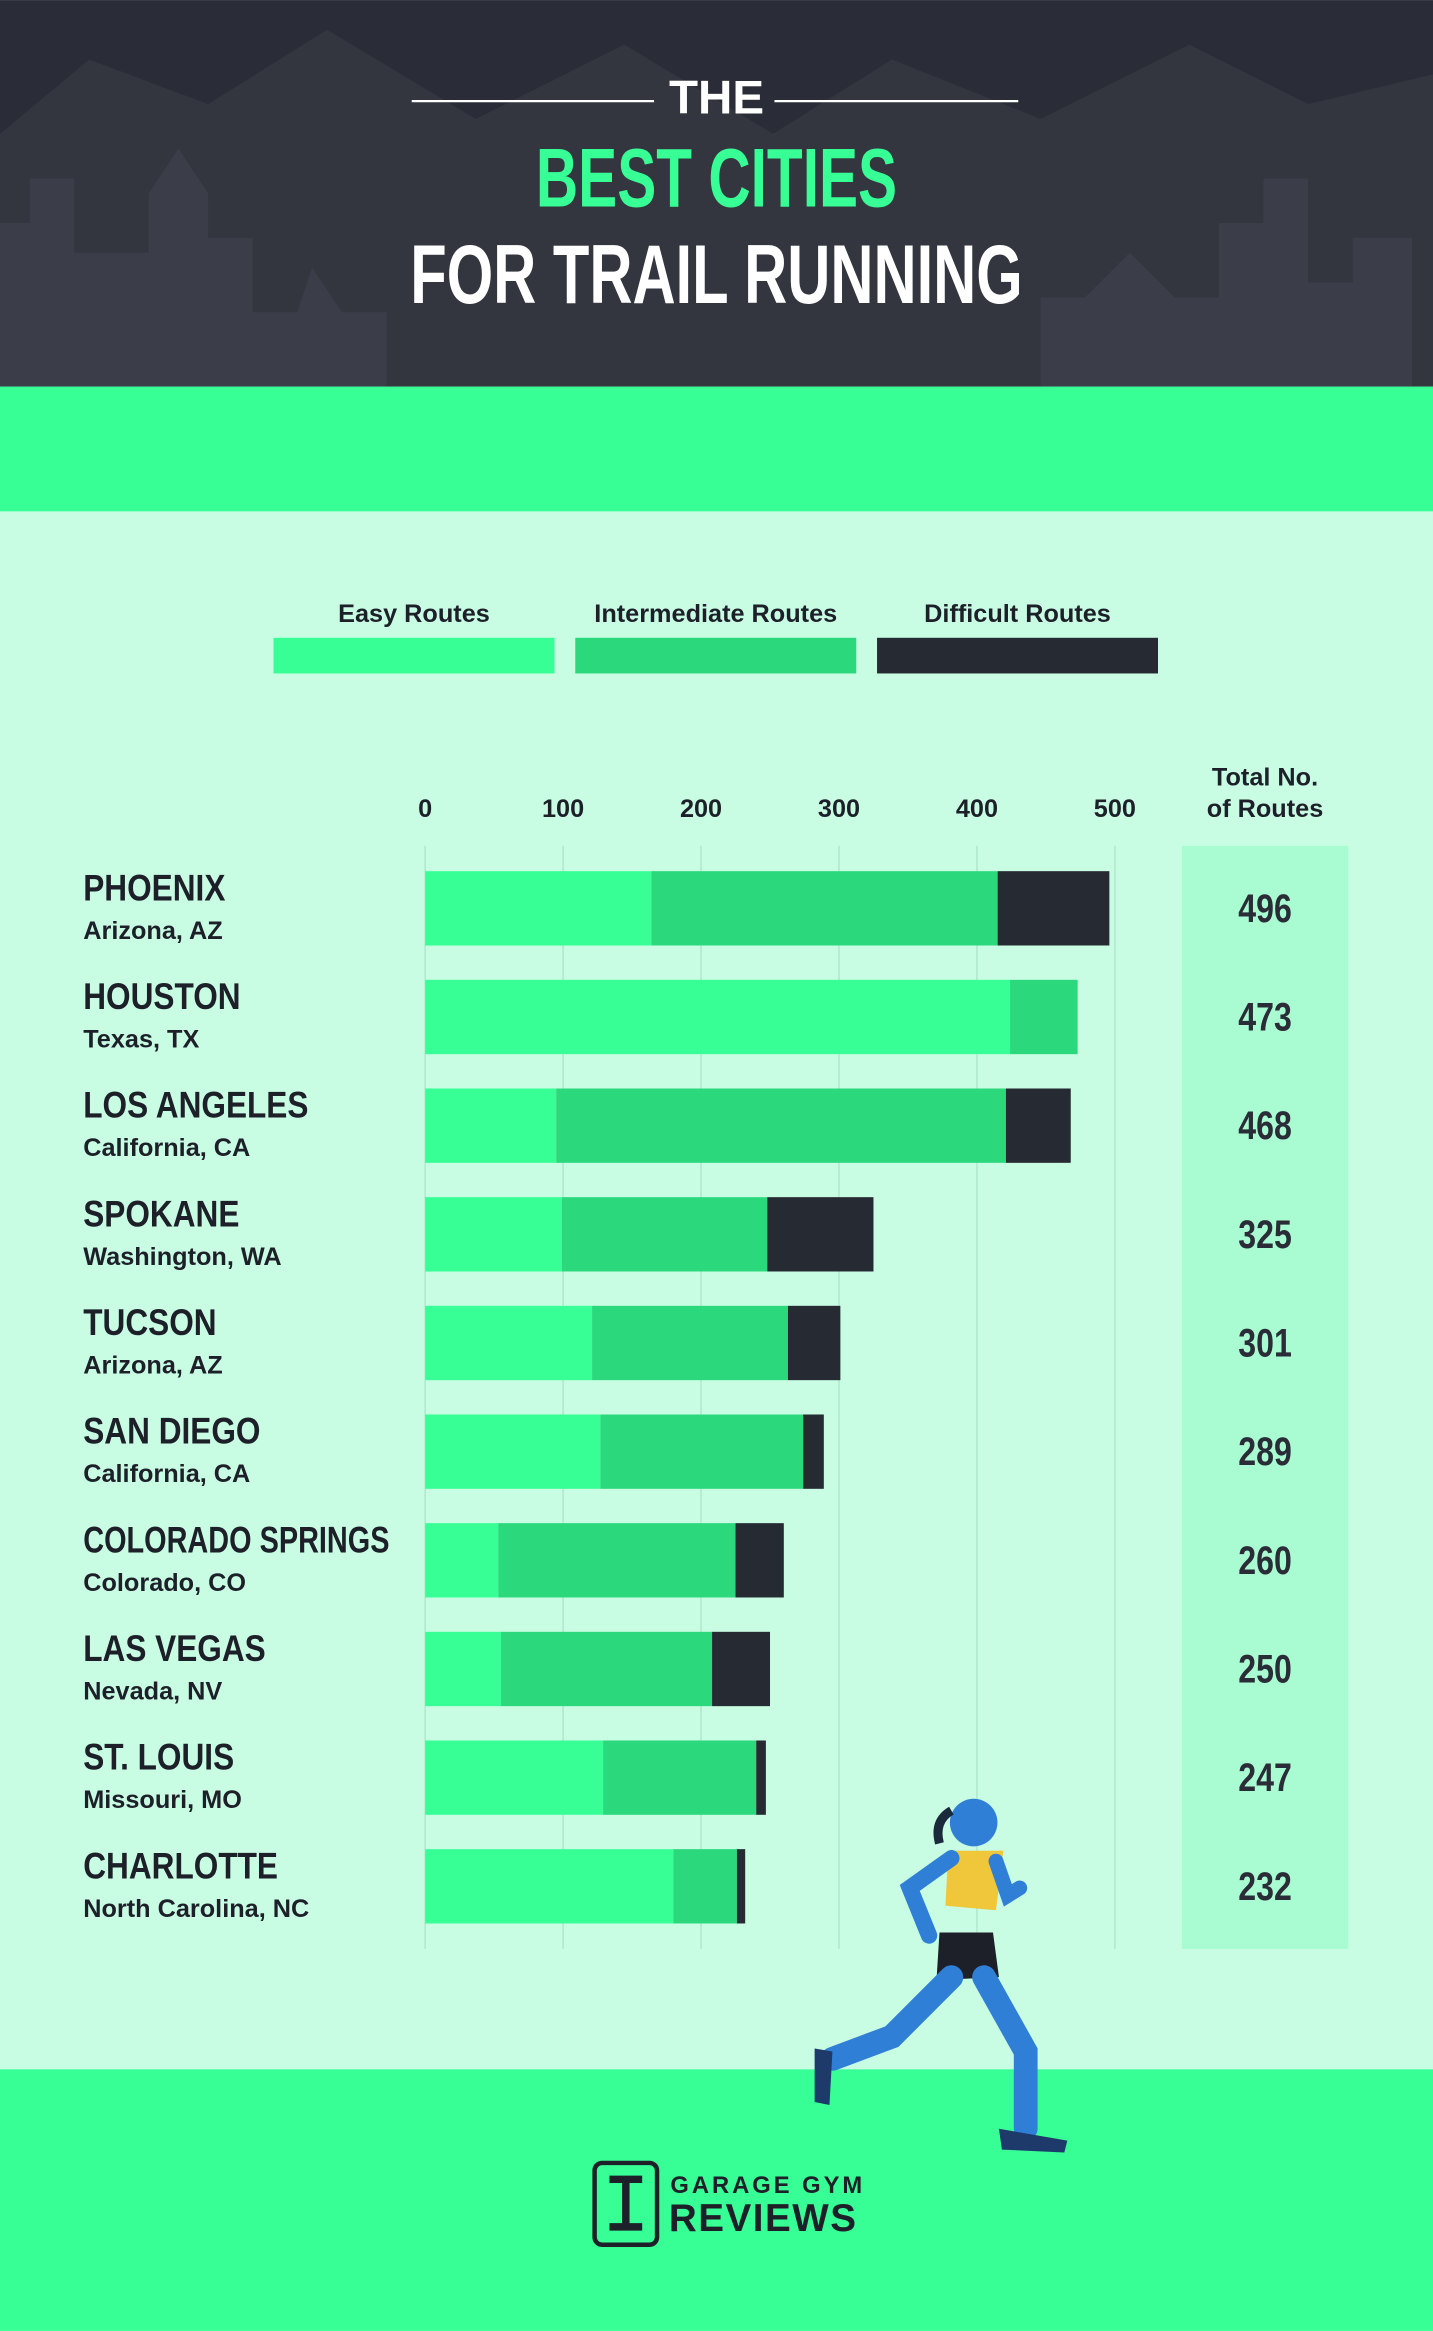  Describe the element at coordinates (977, 809) in the screenshot. I see `x-tick-label: 400` at that location.